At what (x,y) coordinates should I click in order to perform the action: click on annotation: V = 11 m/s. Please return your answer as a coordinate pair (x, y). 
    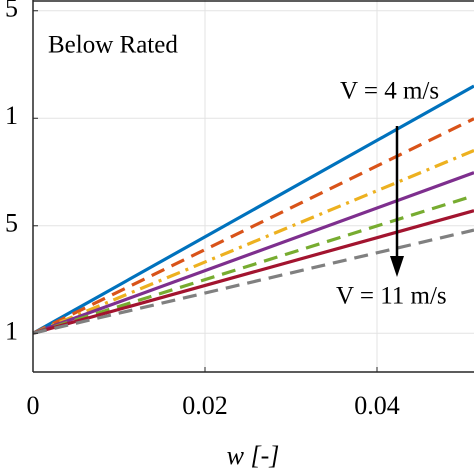
    Looking at the image, I should click on (391, 296).